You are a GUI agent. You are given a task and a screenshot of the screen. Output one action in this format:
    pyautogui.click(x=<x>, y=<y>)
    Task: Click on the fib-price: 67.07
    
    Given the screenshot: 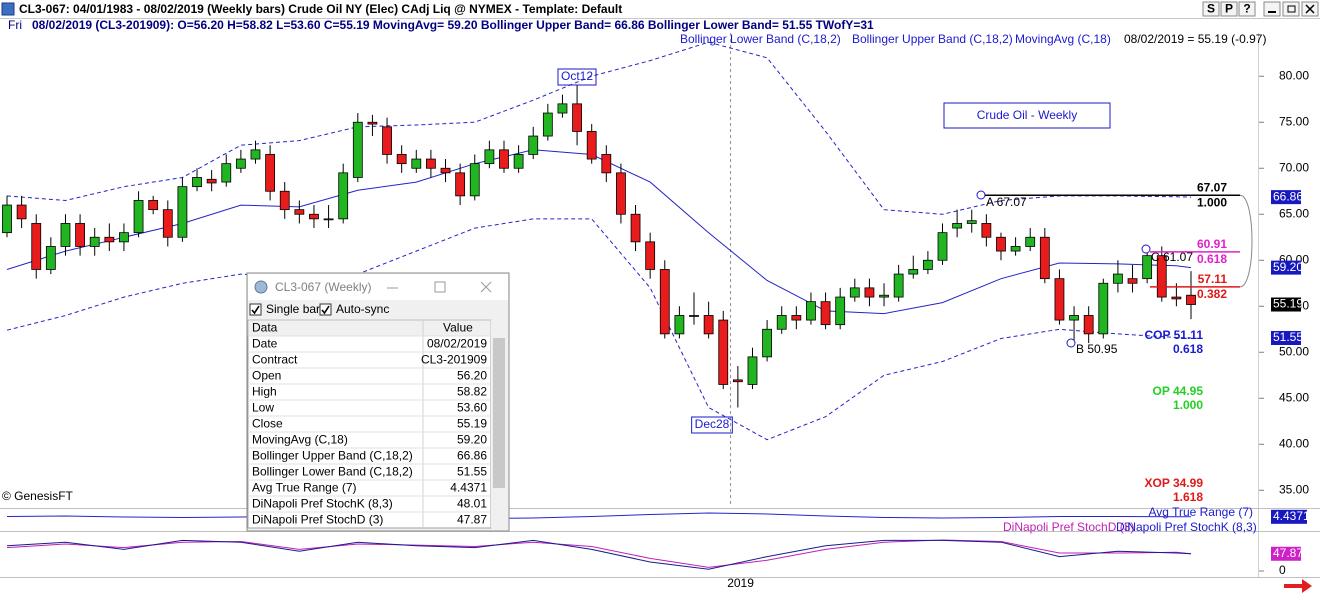 What is the action you would take?
    pyautogui.click(x=1212, y=187)
    